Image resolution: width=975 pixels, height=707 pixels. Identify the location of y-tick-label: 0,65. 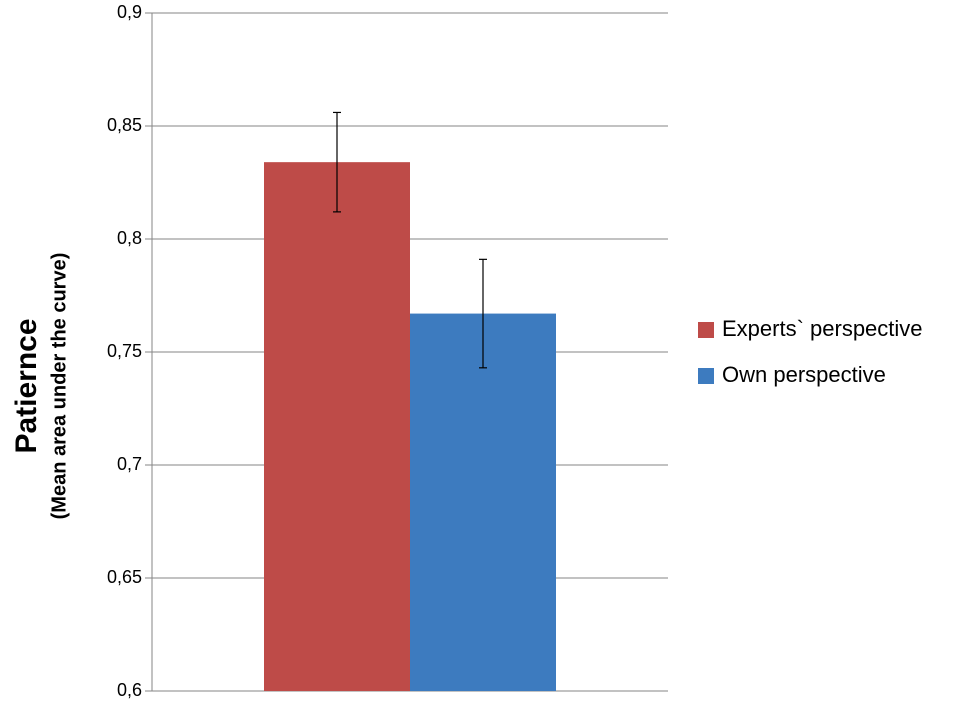
(124, 577).